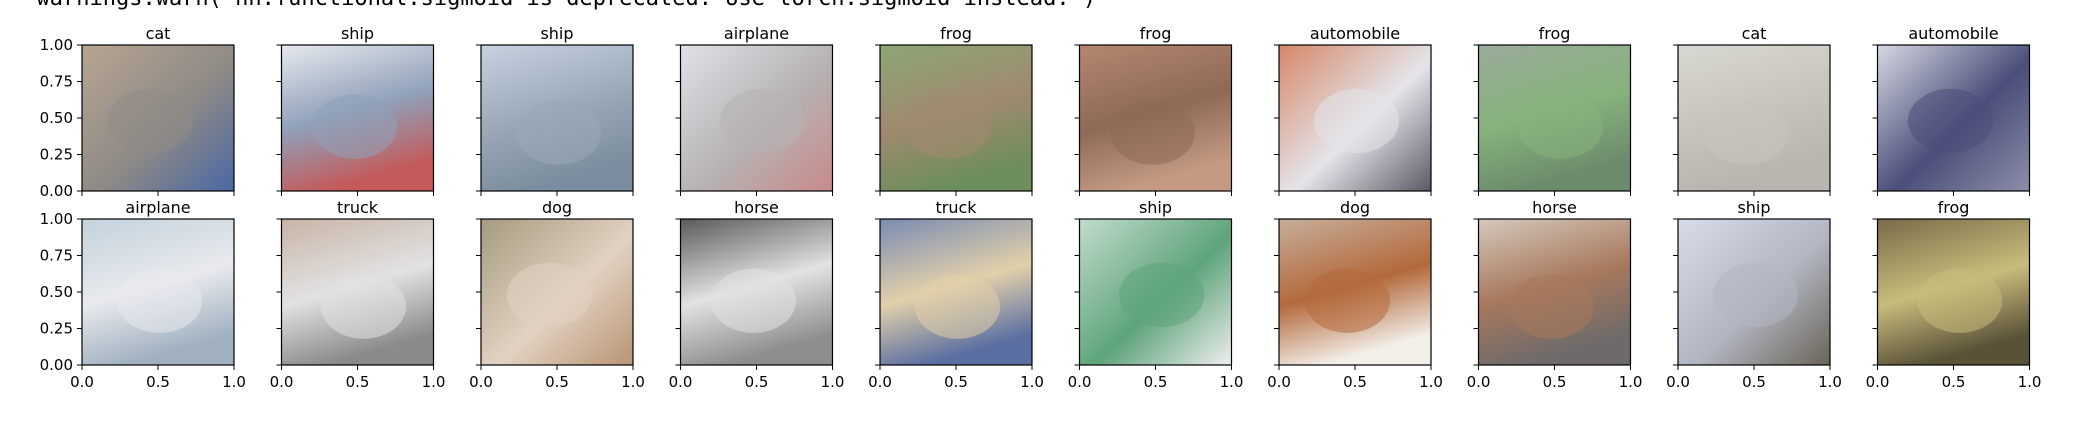 The width and height of the screenshot is (2084, 432). What do you see at coordinates (1355, 207) in the screenshot?
I see `subplot-title-16: dog` at bounding box center [1355, 207].